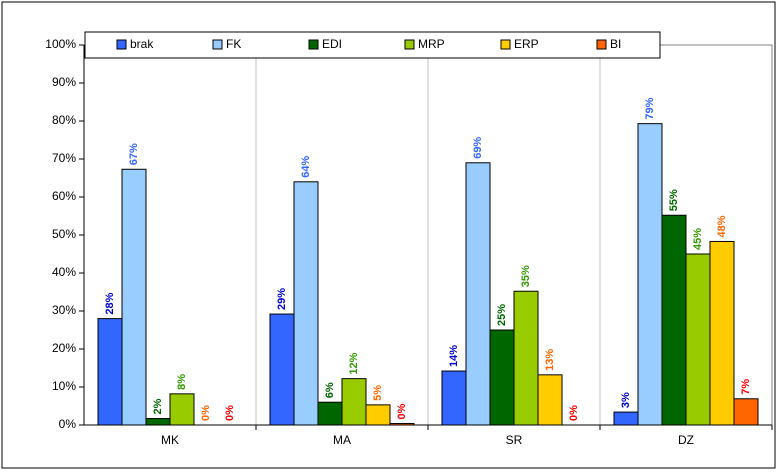  I want to click on y-tick-label: 70%, so click(64, 158).